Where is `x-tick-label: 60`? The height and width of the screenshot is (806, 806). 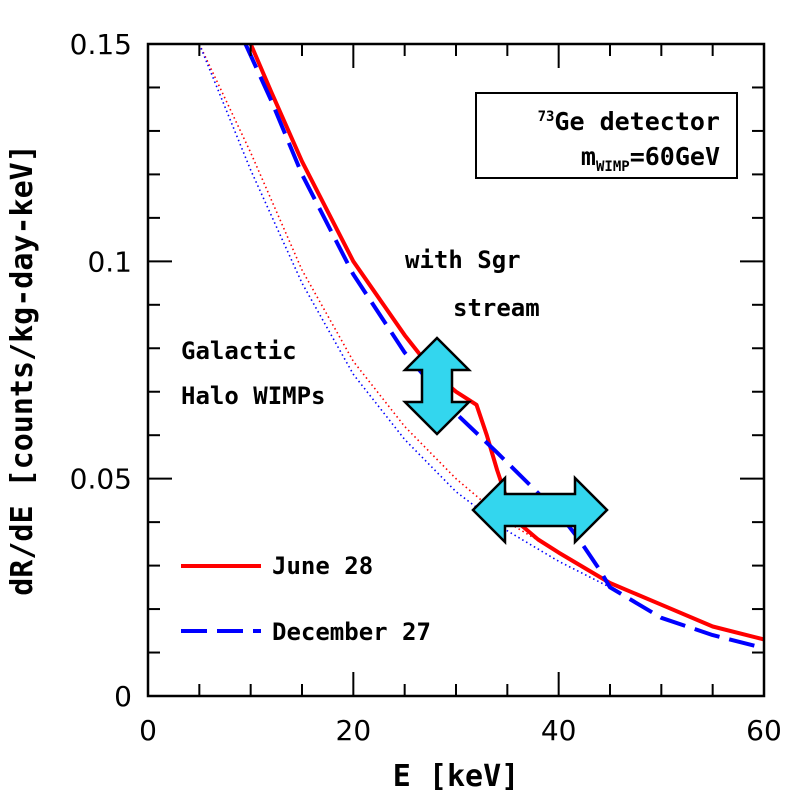 x-tick-label: 60 is located at coordinates (764, 730).